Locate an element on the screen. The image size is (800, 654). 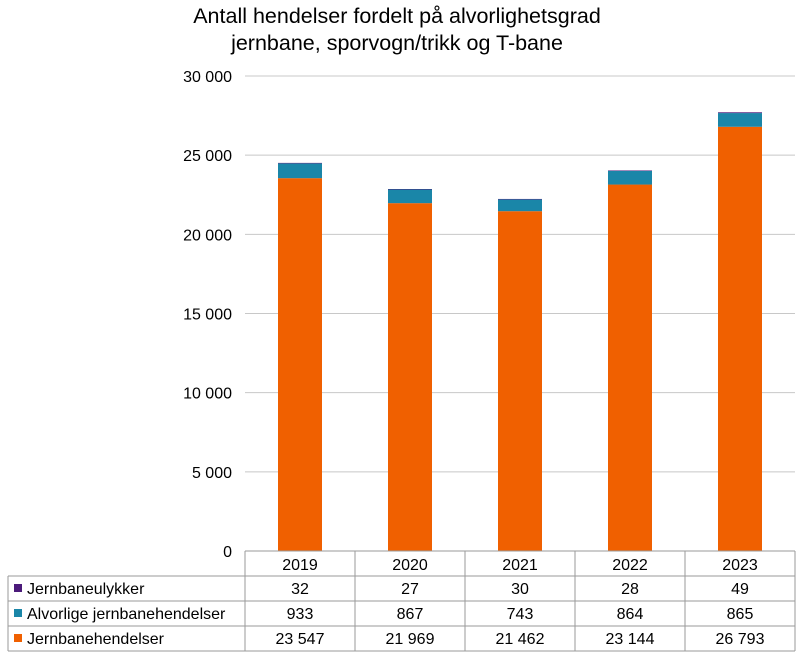
y-tick-label: 30 000 is located at coordinates (207, 77).